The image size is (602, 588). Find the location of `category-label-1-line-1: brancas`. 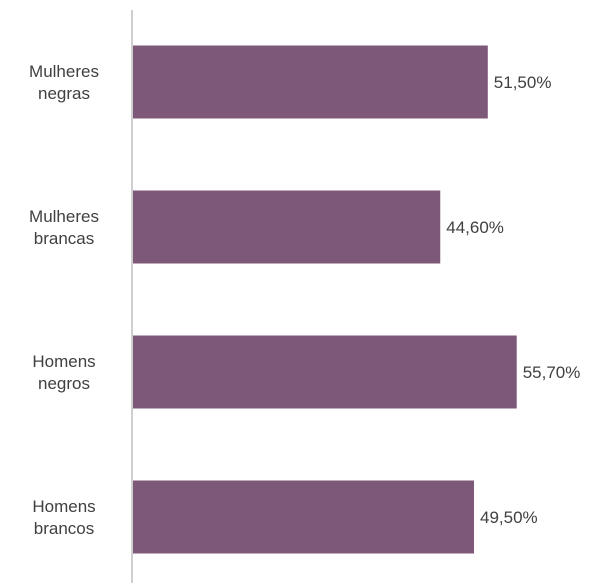

category-label-1-line-1: brancas is located at coordinates (64, 238).